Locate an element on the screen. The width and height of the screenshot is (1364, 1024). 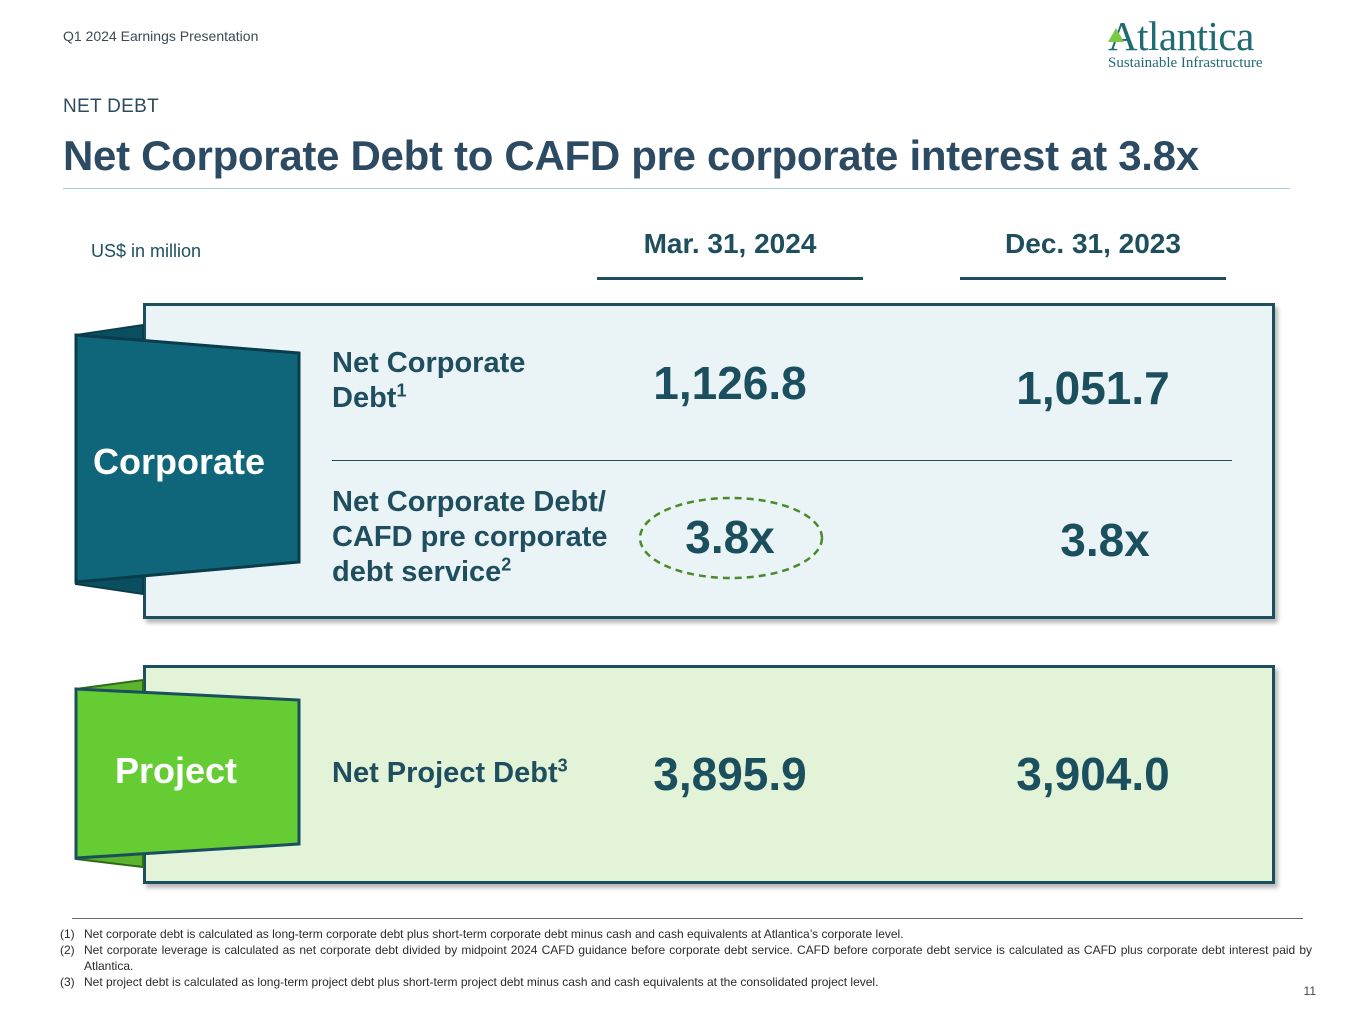
project-tab is located at coordinates (187, 773).